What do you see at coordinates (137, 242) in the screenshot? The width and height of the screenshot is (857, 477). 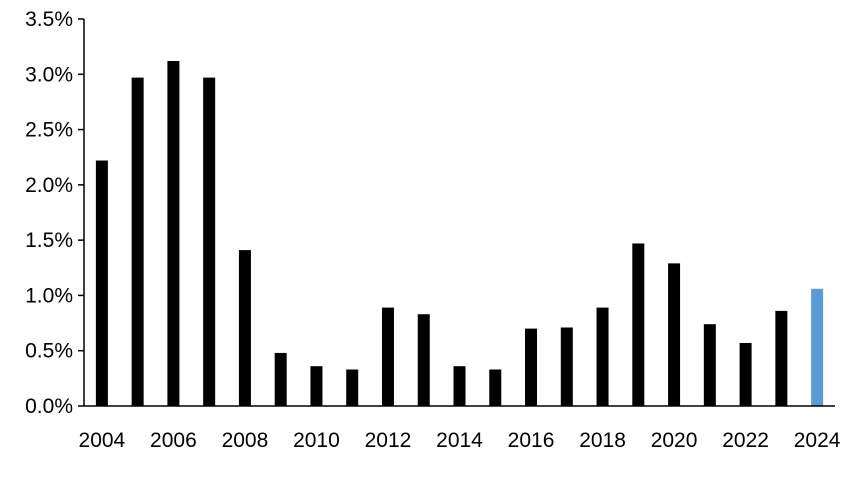 I see `bar-2005` at bounding box center [137, 242].